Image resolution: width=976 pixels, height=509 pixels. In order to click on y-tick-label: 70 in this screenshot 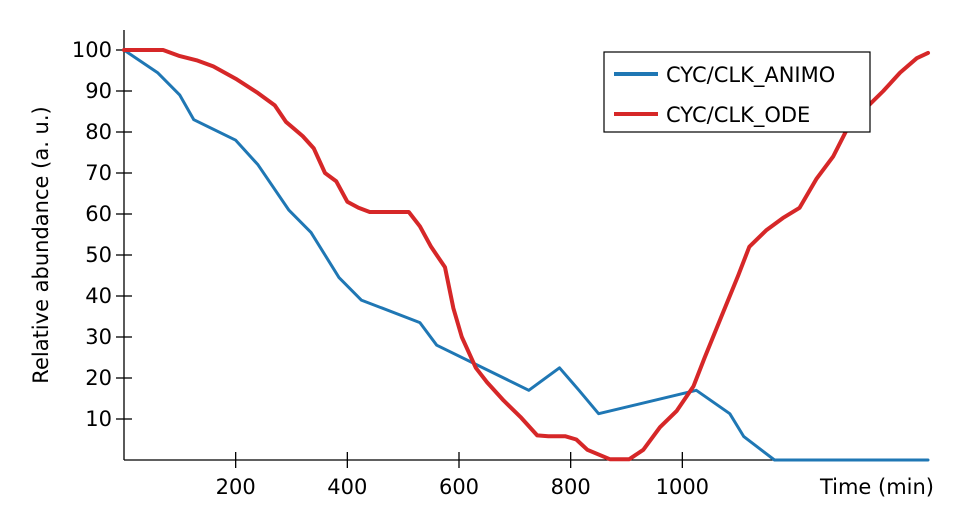, I will do `click(98, 173)`.